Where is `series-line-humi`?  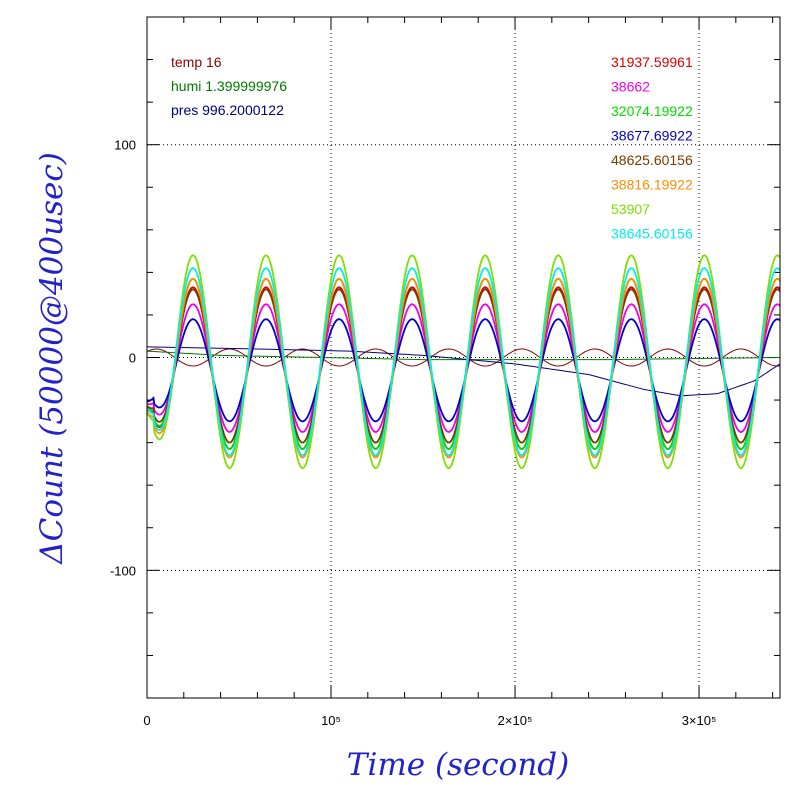 series-line-humi is located at coordinates (463, 355).